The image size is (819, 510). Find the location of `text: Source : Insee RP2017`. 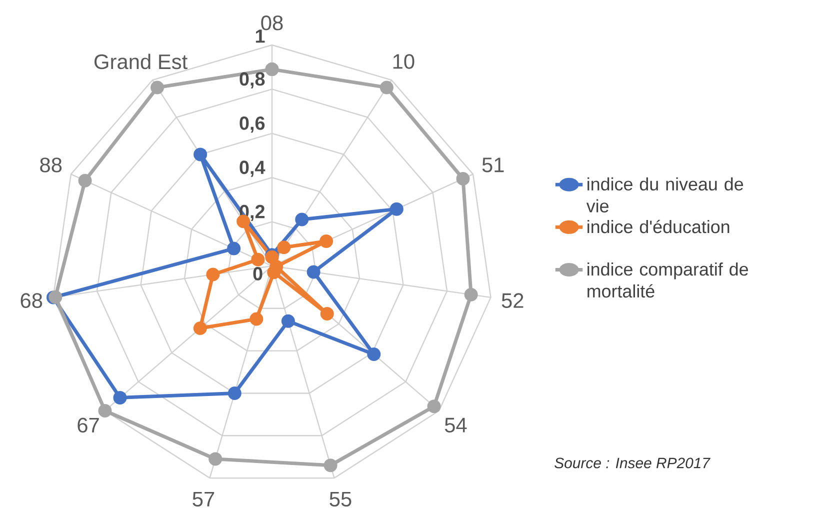

text: Source : Insee RP2017 is located at coordinates (632, 463).